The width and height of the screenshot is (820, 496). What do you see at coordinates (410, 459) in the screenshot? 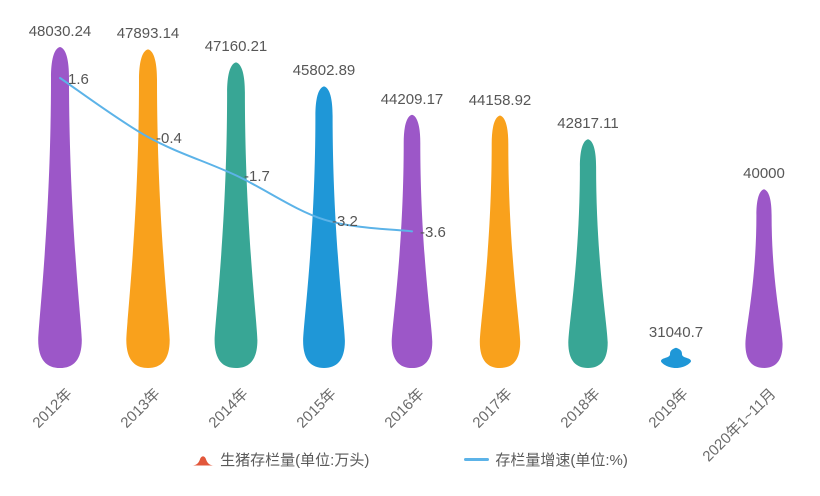
I see `legend: 生猪存栏量(单位:万头) 存栏量增速(单位:%)` at bounding box center [410, 459].